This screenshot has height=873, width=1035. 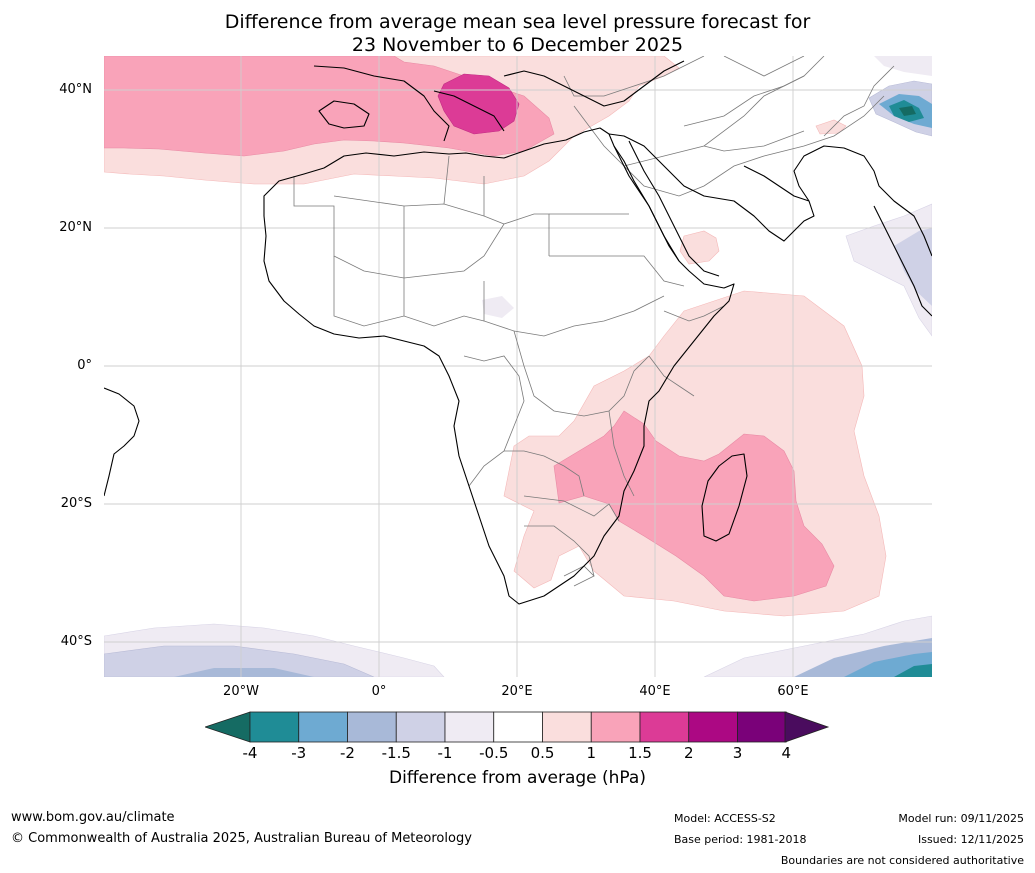 I want to click on south-america-coastline, so click(x=122, y=442).